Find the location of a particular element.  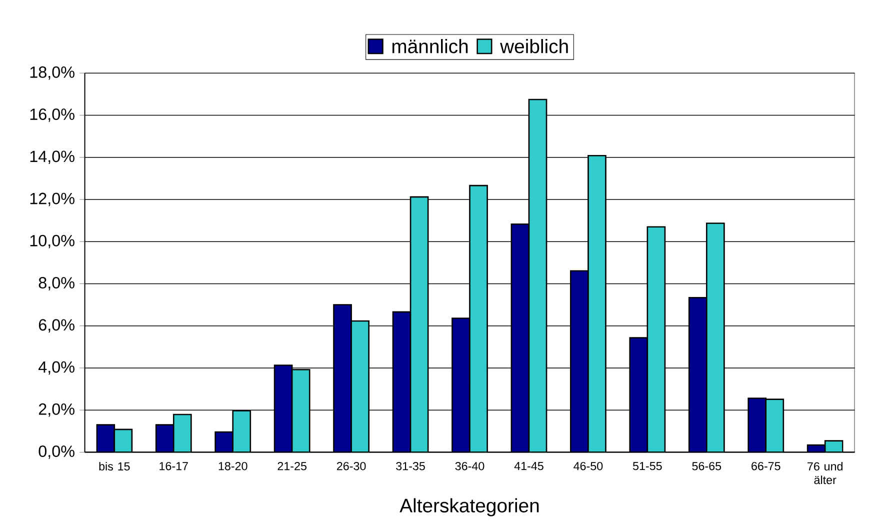

x-tick-label: 16-17 is located at coordinates (174, 466).